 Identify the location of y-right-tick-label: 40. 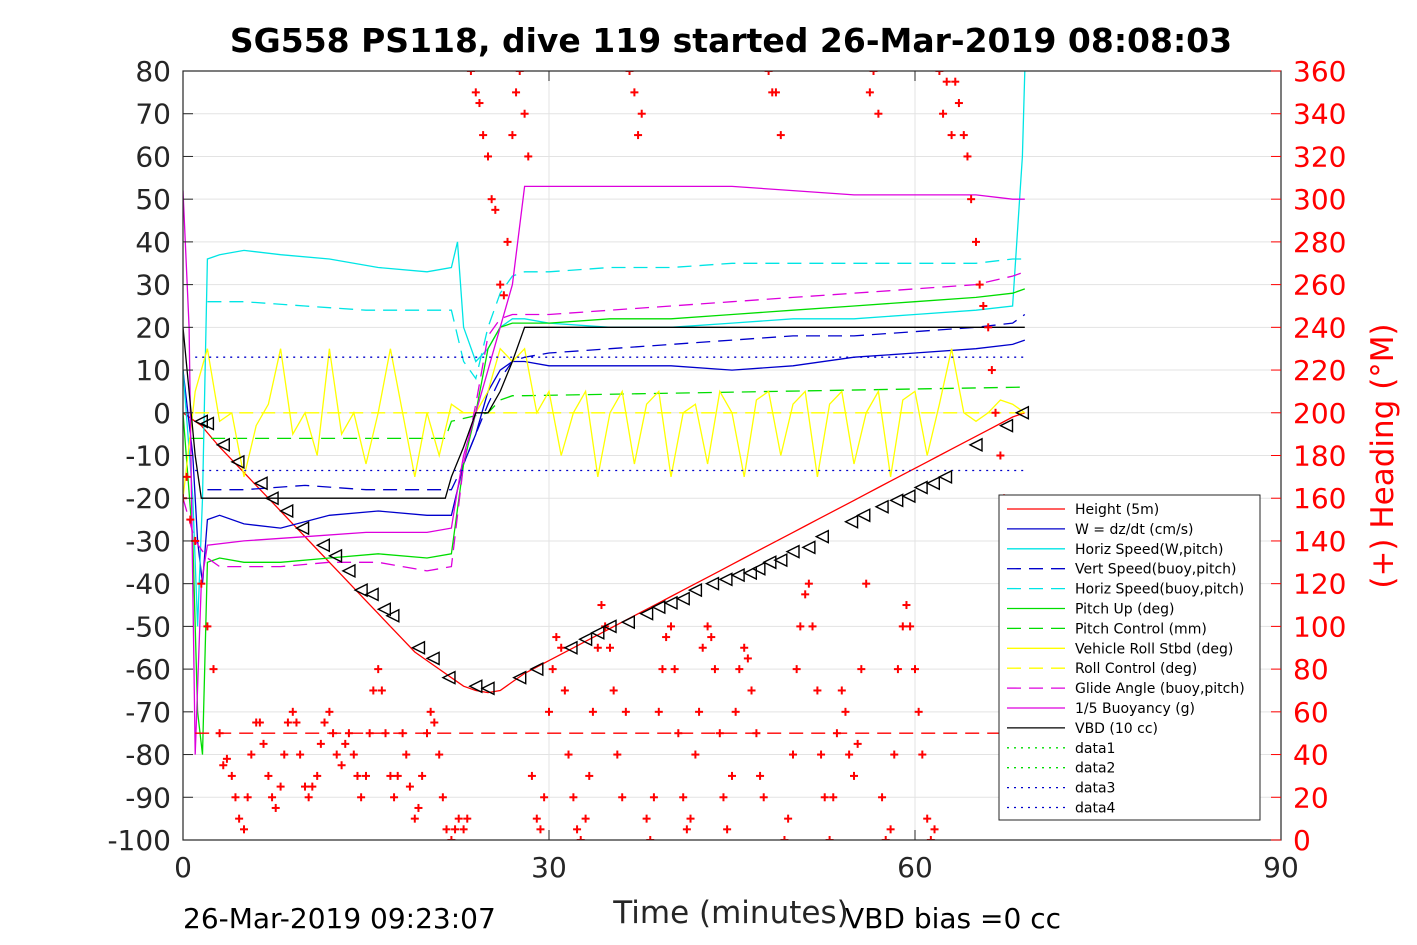
(1311, 755).